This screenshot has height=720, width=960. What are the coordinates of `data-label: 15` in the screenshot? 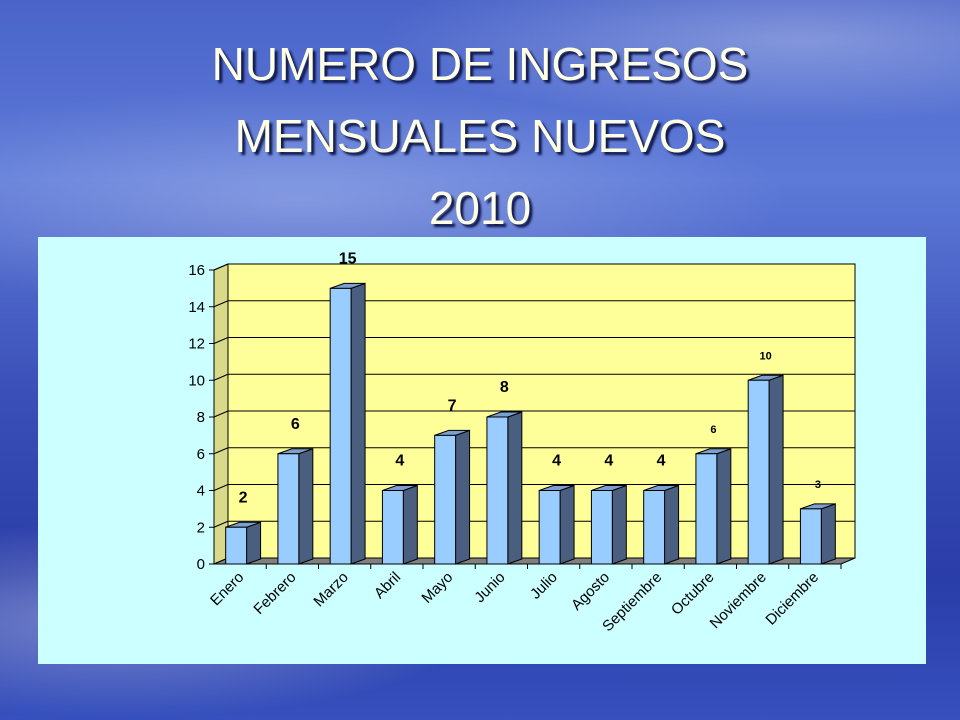 It's located at (348, 258).